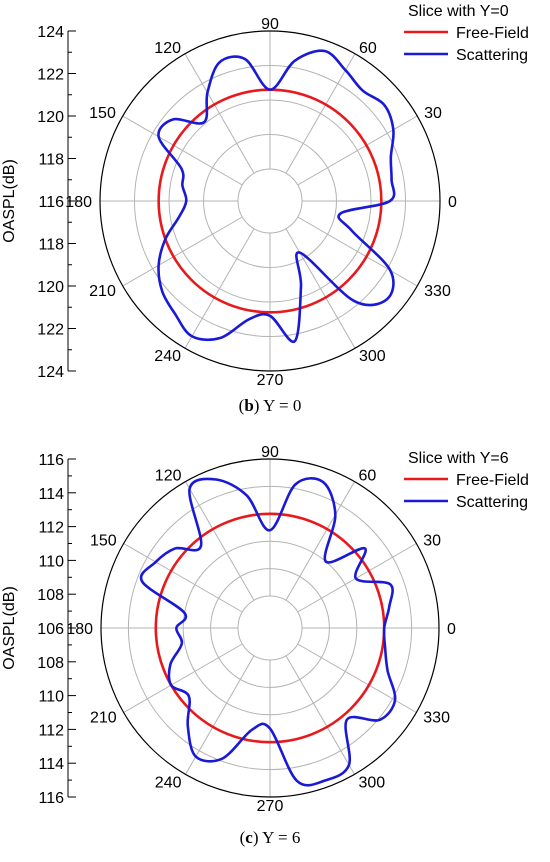 This screenshot has width=550, height=862. What do you see at coordinates (280, 837) in the screenshot?
I see `caption-text: Y = 6` at bounding box center [280, 837].